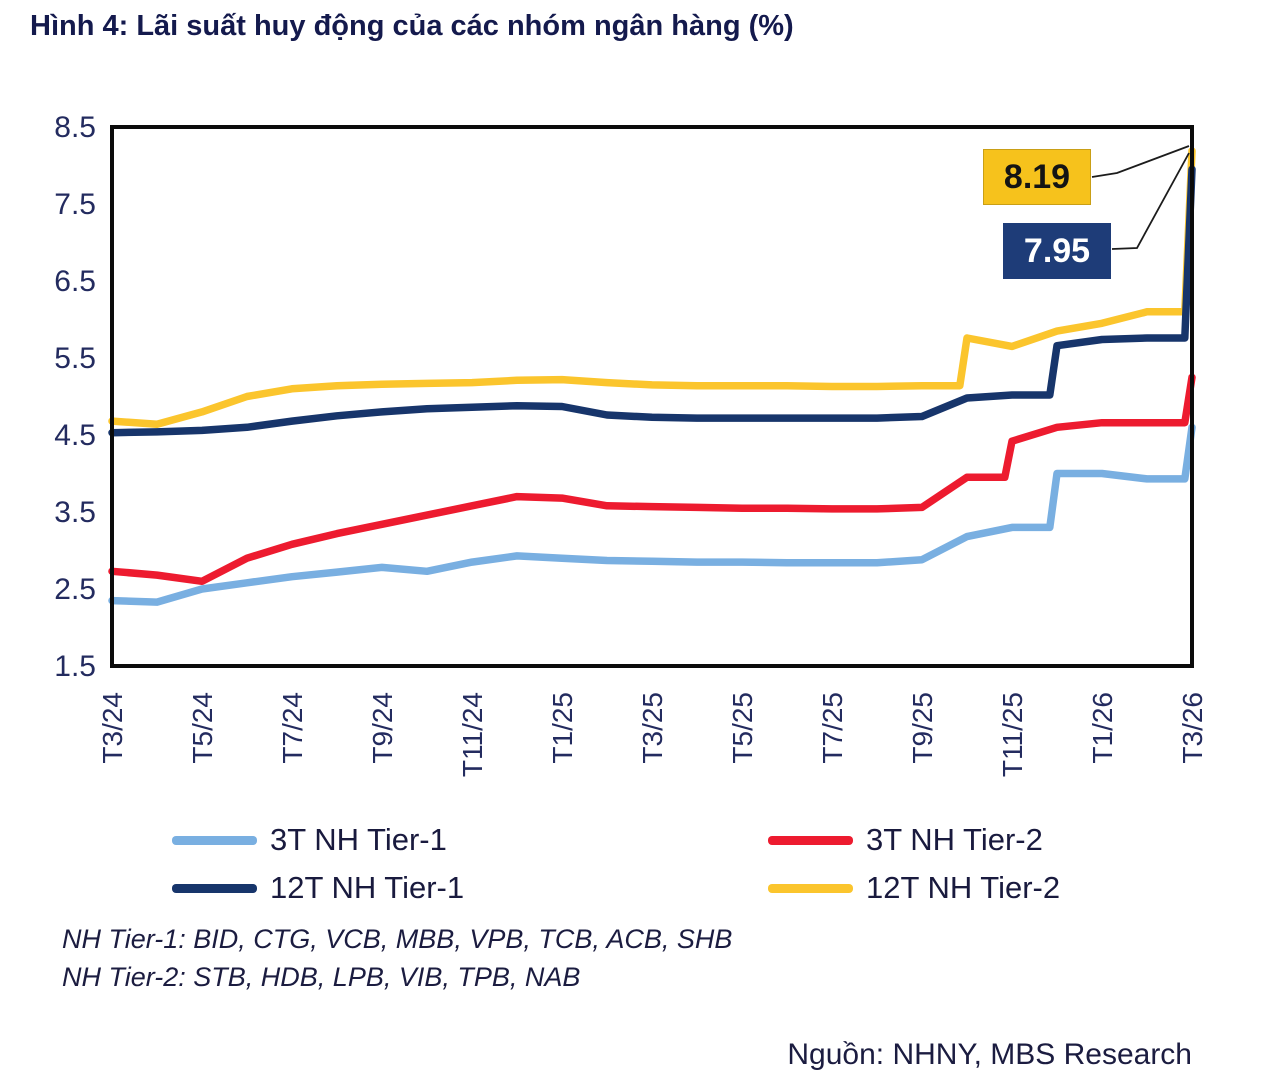  Describe the element at coordinates (75, 435) in the screenshot. I see `y-tick-label: 4.5` at that location.